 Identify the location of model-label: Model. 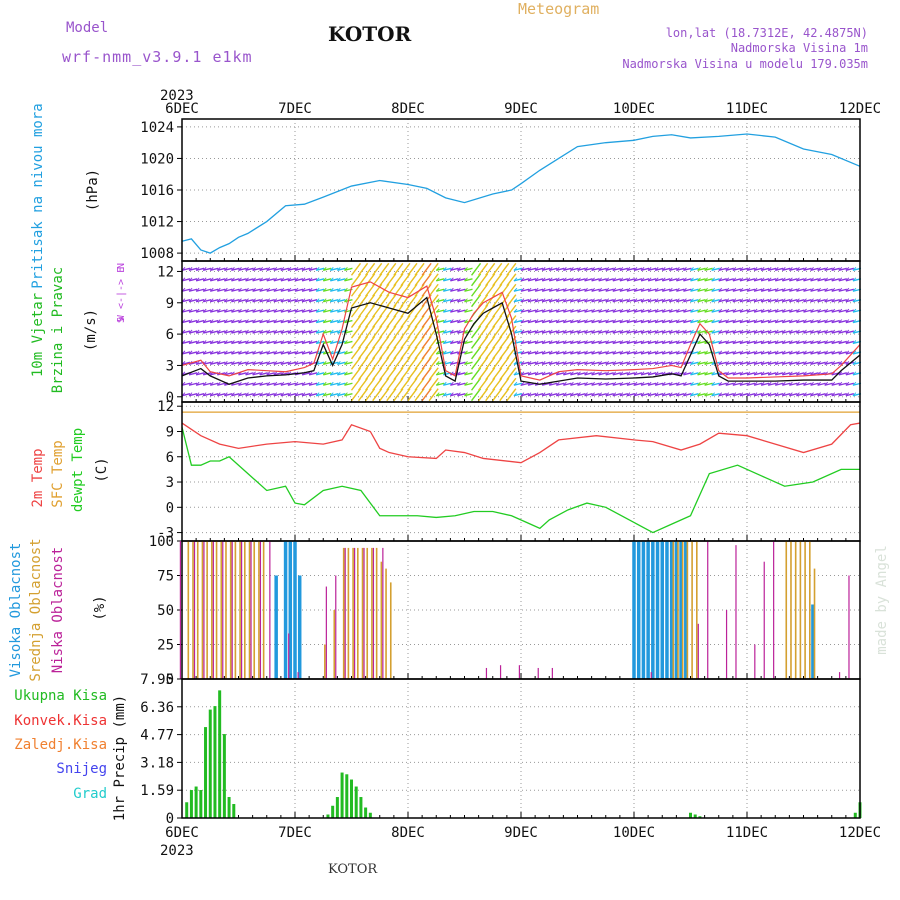
(87, 28).